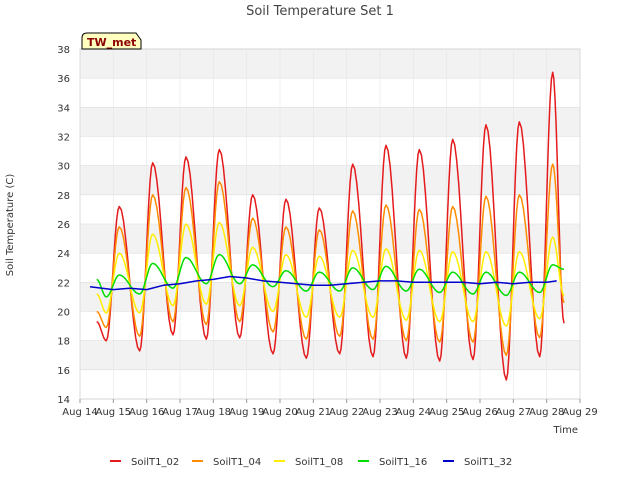 This screenshot has height=480, width=640. Describe the element at coordinates (63, 254) in the screenshot. I see `y-tick-label: 24` at that location.